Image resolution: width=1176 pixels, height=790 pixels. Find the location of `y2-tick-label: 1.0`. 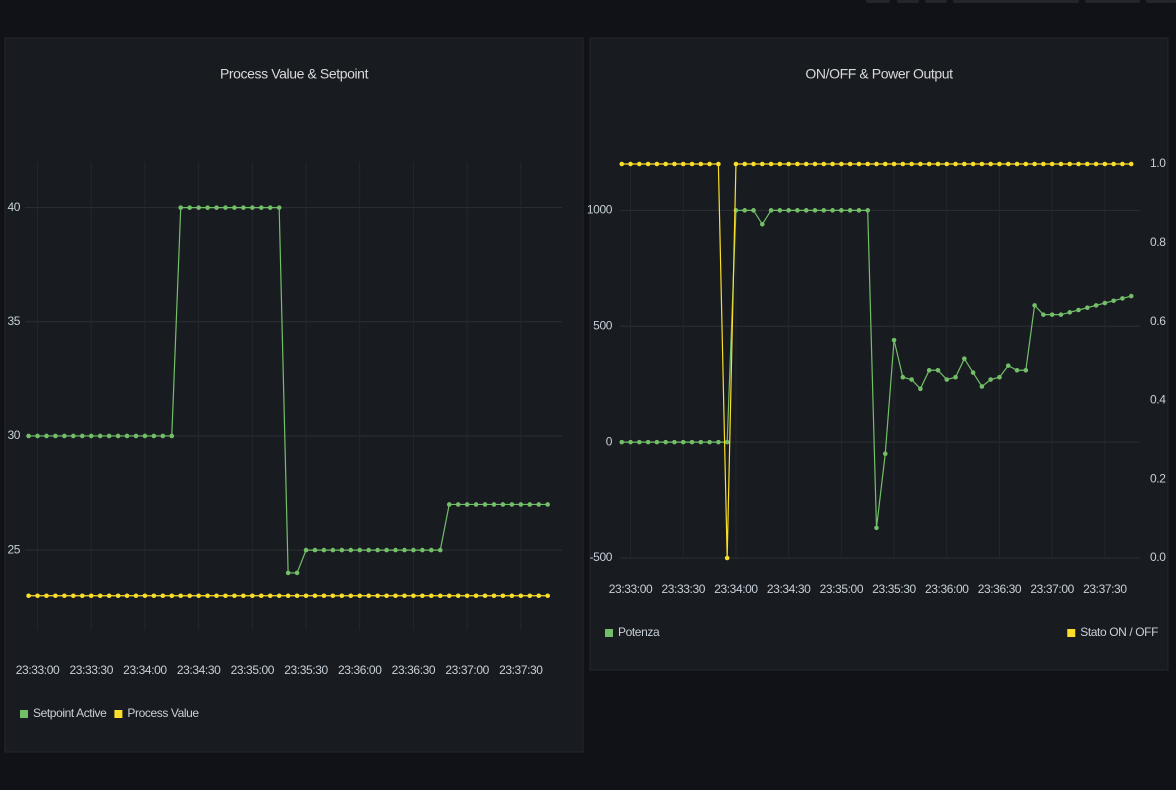

y2-tick-label: 1.0 is located at coordinates (1158, 163).